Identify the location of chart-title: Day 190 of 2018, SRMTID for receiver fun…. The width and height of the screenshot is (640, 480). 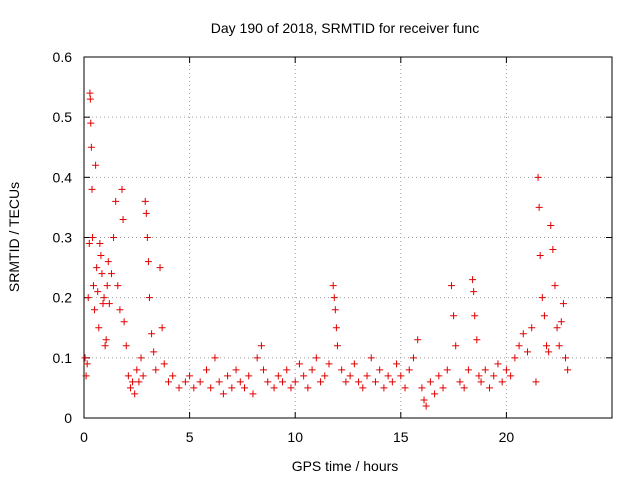
(345, 28).